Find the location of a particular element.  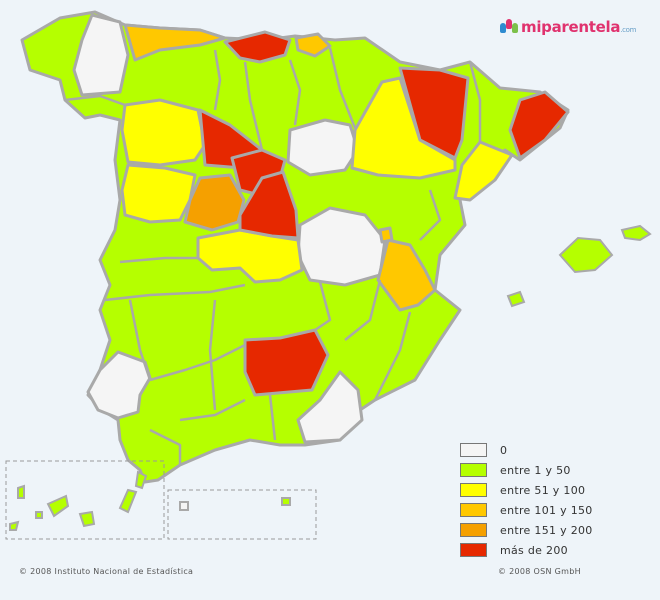

legend-item: entre 101 y 150 is located at coordinates (526, 510).